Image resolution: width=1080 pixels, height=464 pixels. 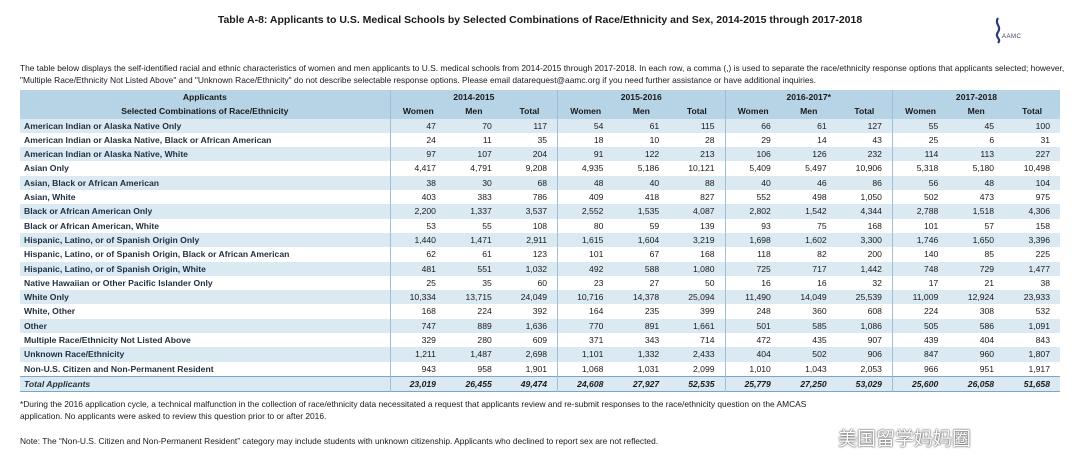 What do you see at coordinates (752, 340) in the screenshot?
I see `cell: 472` at bounding box center [752, 340].